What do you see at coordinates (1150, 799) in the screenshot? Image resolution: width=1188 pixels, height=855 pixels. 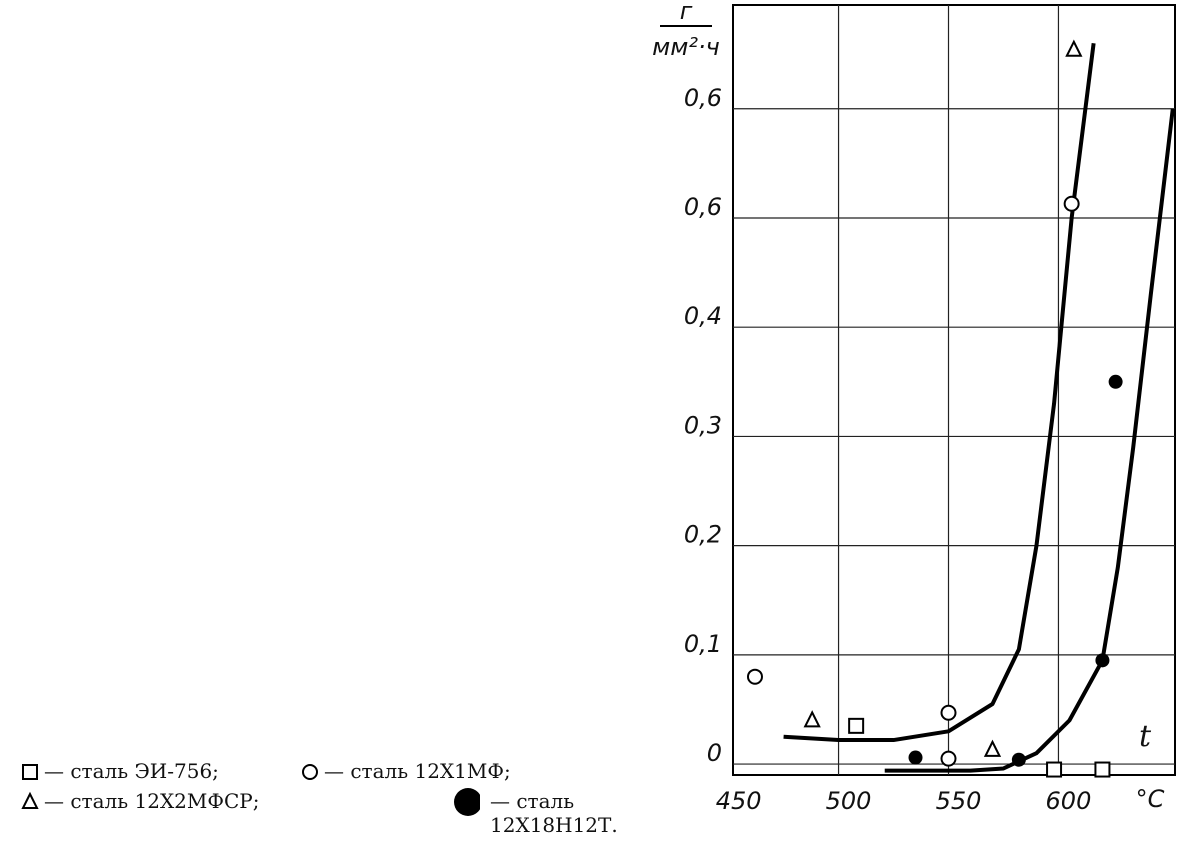 I see `x-unit: °C` at bounding box center [1150, 799].